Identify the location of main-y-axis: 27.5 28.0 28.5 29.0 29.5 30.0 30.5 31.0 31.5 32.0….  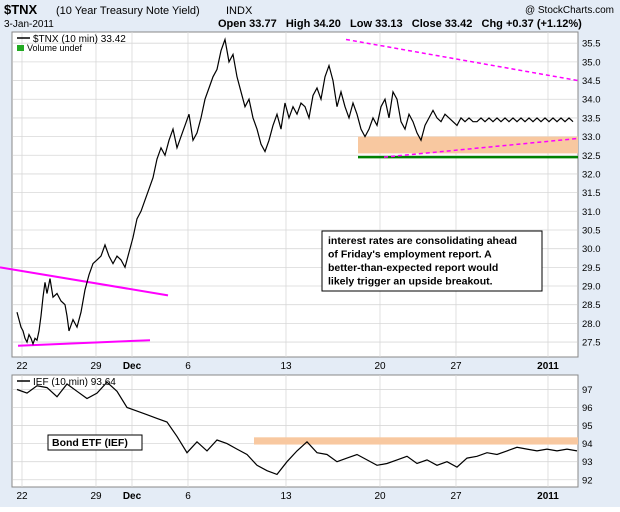
(591, 194).